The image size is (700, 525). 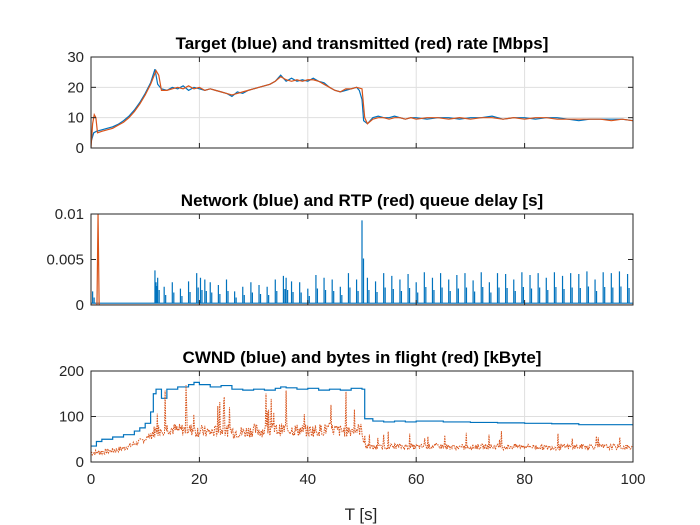 What do you see at coordinates (199, 479) in the screenshot?
I see `x-tick-label: 20` at bounding box center [199, 479].